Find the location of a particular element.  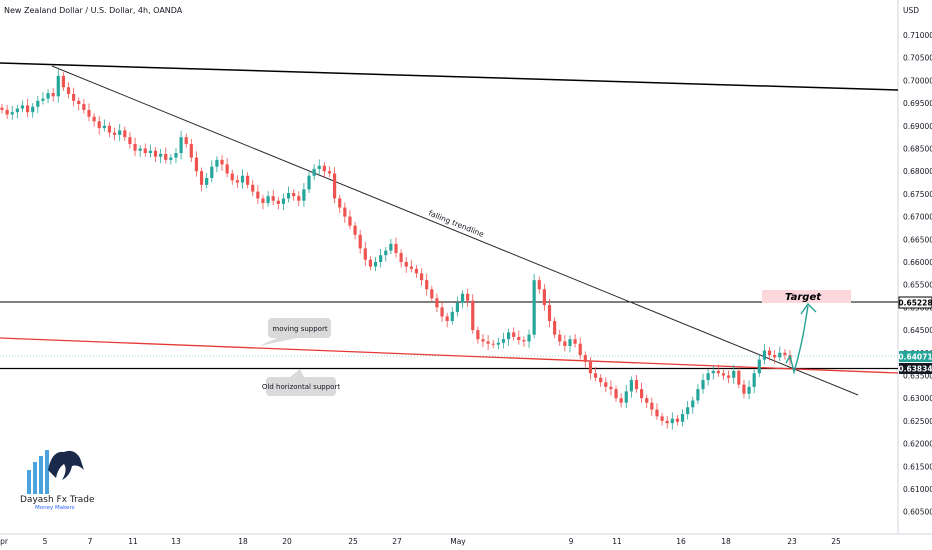

moving-support-line is located at coordinates (449, 355).